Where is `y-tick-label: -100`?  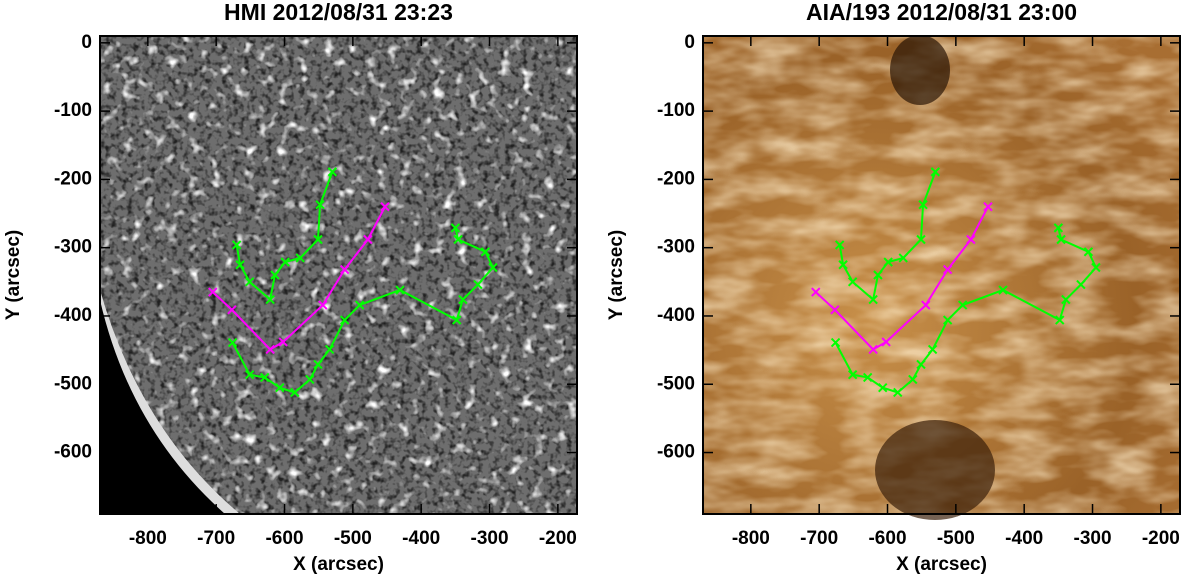
y-tick-label: -100 is located at coordinates (676, 110).